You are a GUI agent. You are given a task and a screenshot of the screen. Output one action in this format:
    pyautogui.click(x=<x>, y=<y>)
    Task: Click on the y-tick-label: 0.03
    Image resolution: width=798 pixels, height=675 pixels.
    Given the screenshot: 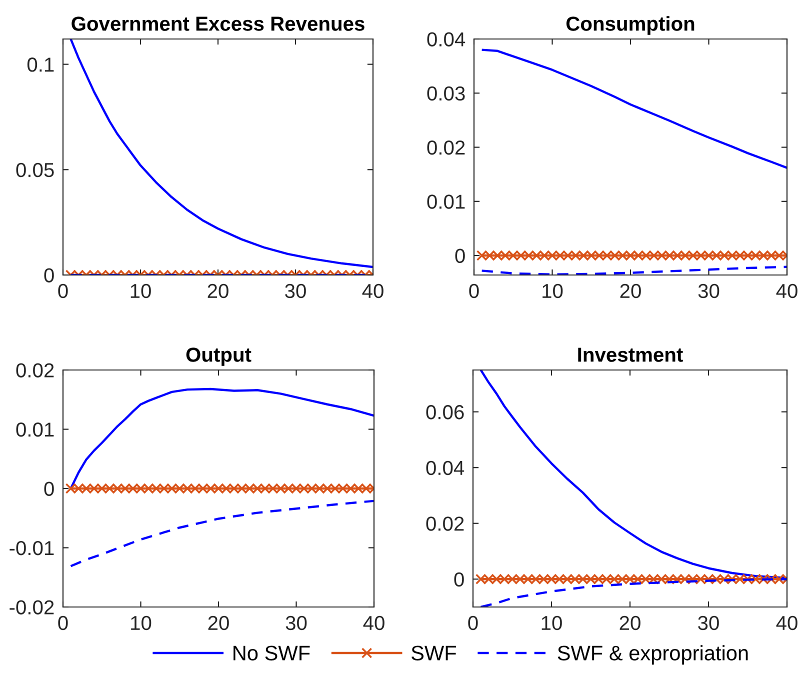 What is the action you would take?
    pyautogui.click(x=446, y=93)
    